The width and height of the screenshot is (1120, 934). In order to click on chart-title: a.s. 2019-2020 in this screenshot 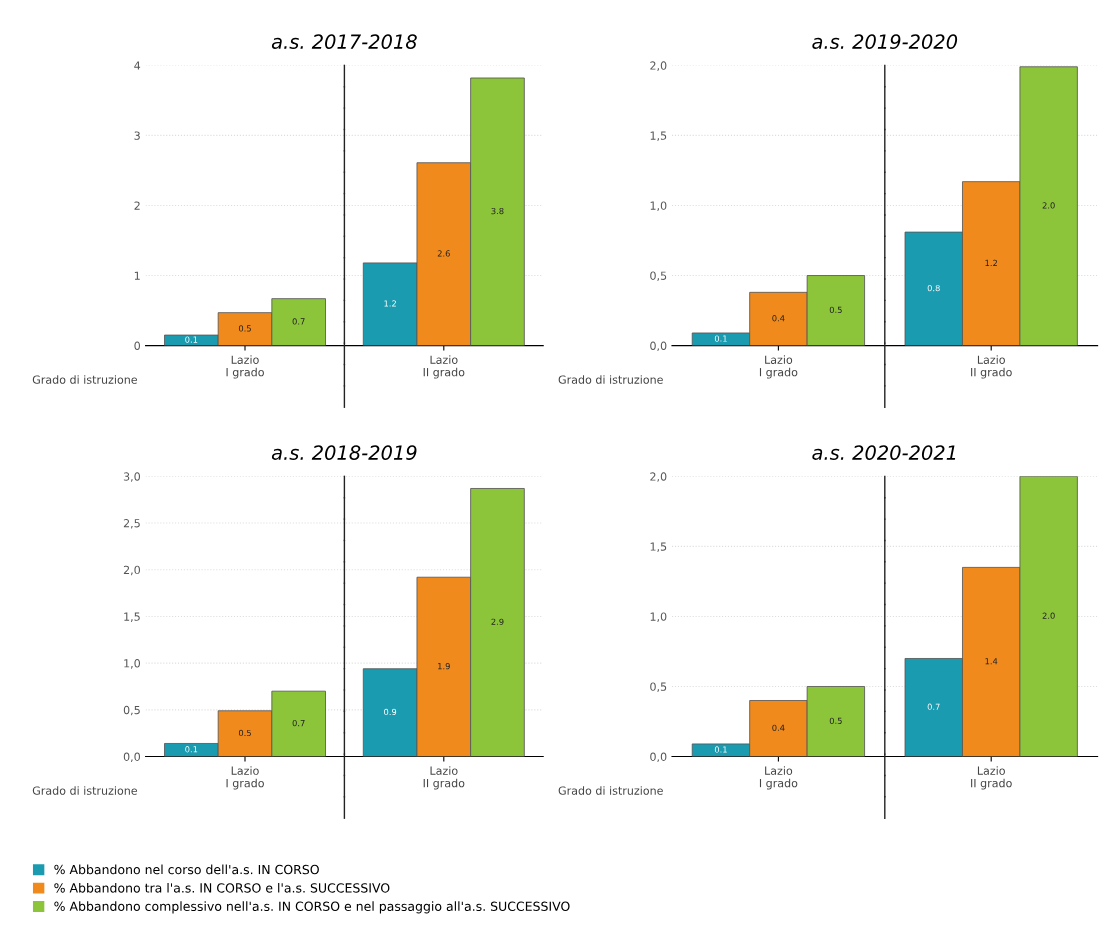, I will do `click(885, 41)`.